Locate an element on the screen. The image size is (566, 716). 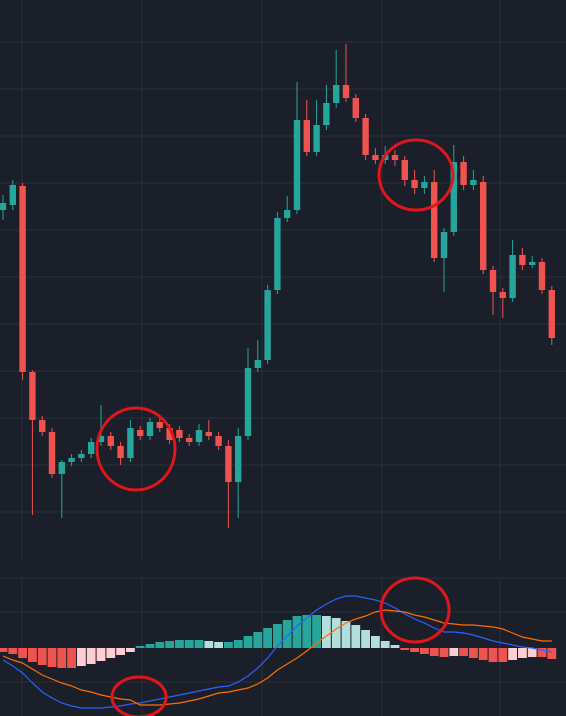
macd-line is located at coordinates (277, 657).